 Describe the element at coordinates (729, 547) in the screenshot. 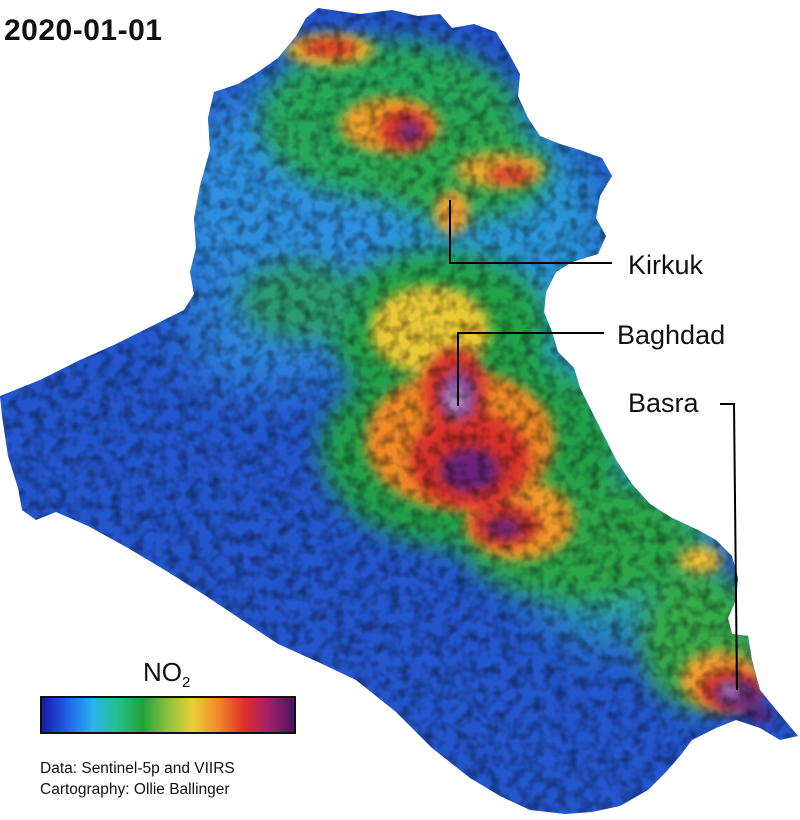

I see `basra-leader-line` at that location.